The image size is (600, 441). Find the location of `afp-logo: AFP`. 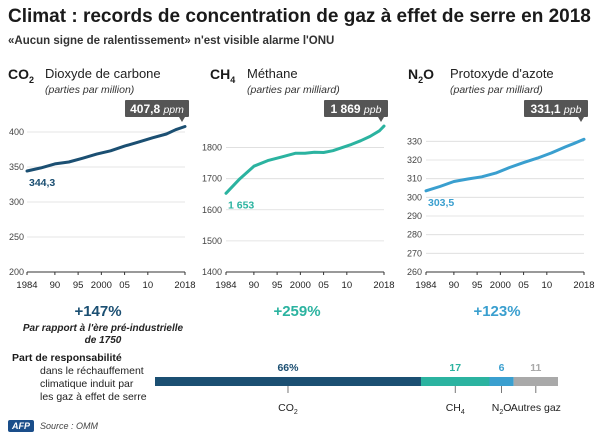

afp-logo: AFP is located at coordinates (21, 426).